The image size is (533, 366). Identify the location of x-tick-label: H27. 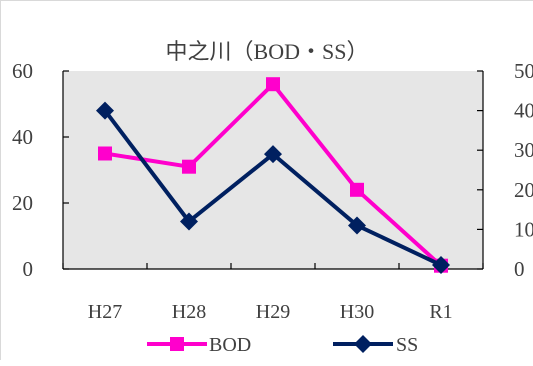
(105, 312).